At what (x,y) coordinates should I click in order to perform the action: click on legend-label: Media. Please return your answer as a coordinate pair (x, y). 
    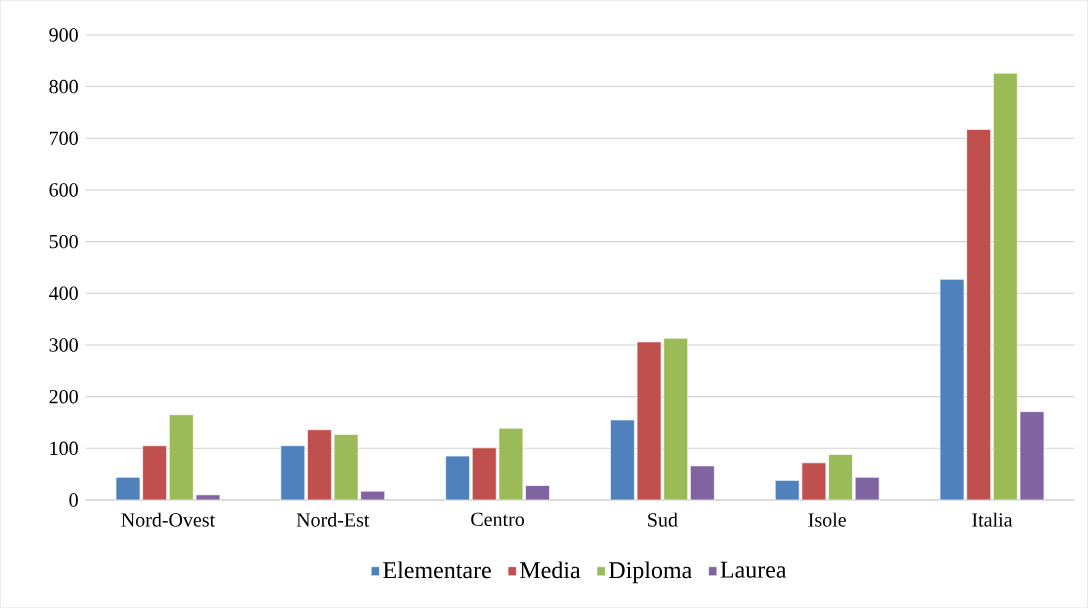
    Looking at the image, I should click on (550, 570).